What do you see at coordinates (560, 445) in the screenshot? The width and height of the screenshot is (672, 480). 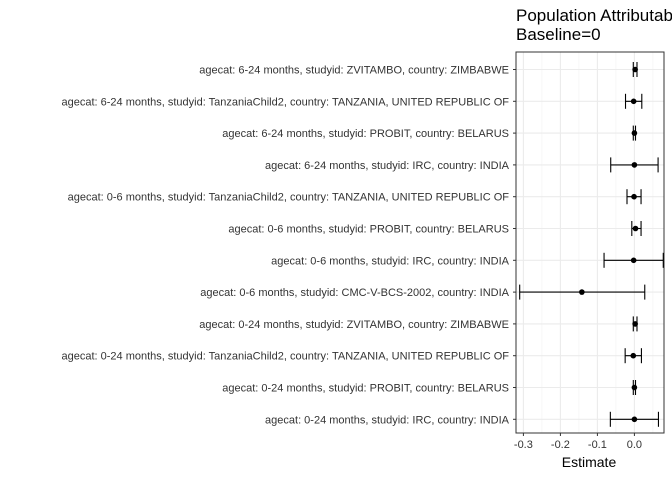 I see `x-tick-label: -0.2` at bounding box center [560, 445].